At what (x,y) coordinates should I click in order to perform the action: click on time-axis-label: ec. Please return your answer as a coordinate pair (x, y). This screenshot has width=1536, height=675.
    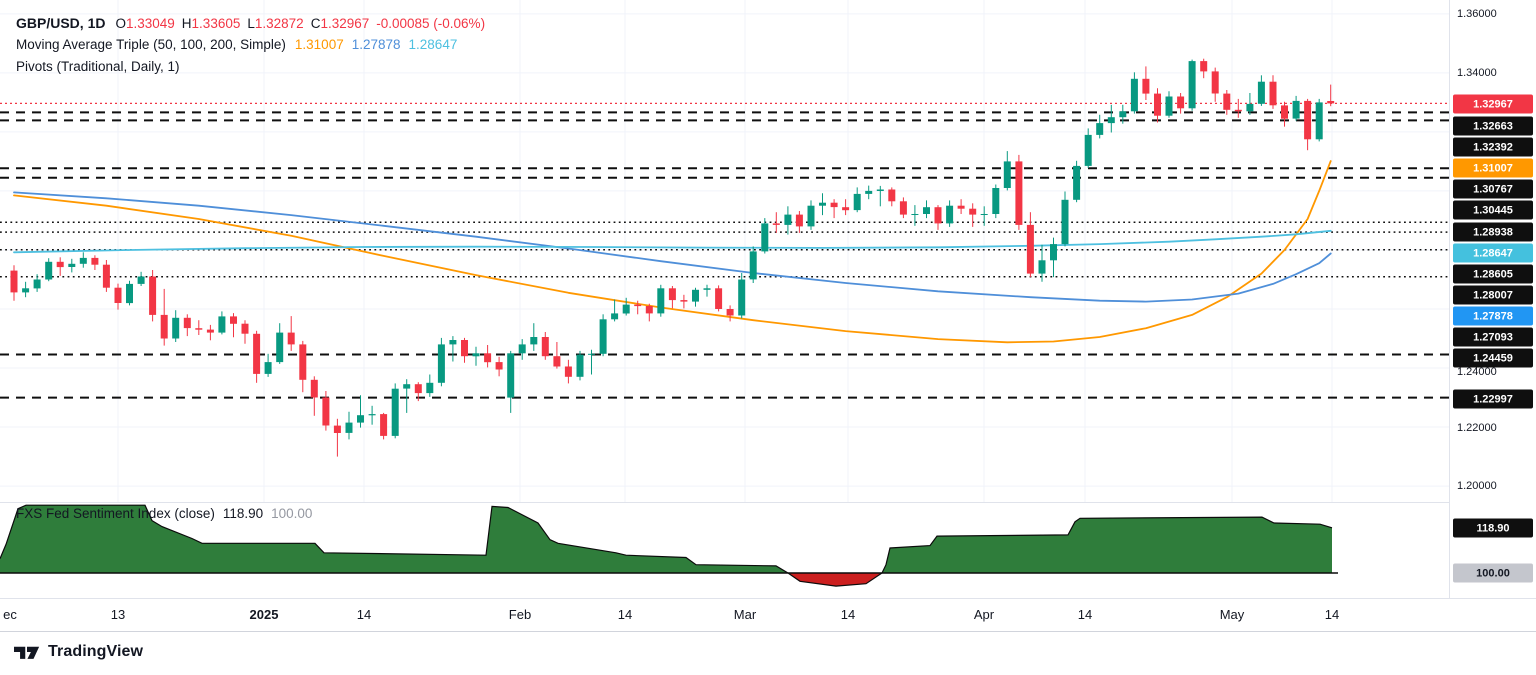
    Looking at the image, I should click on (10, 614).